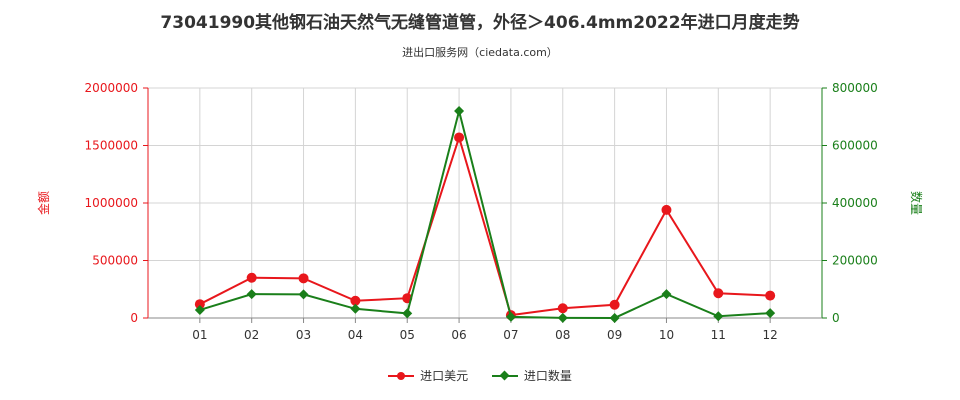  Describe the element at coordinates (916, 203) in the screenshot. I see `right-axis-label: 数量` at that location.